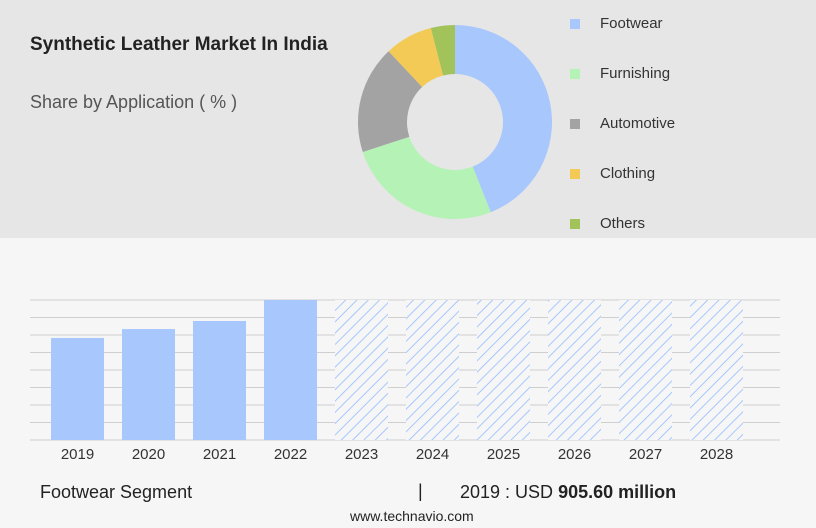  Describe the element at coordinates (432, 454) in the screenshot. I see `x-tick-label: 2024` at that location.